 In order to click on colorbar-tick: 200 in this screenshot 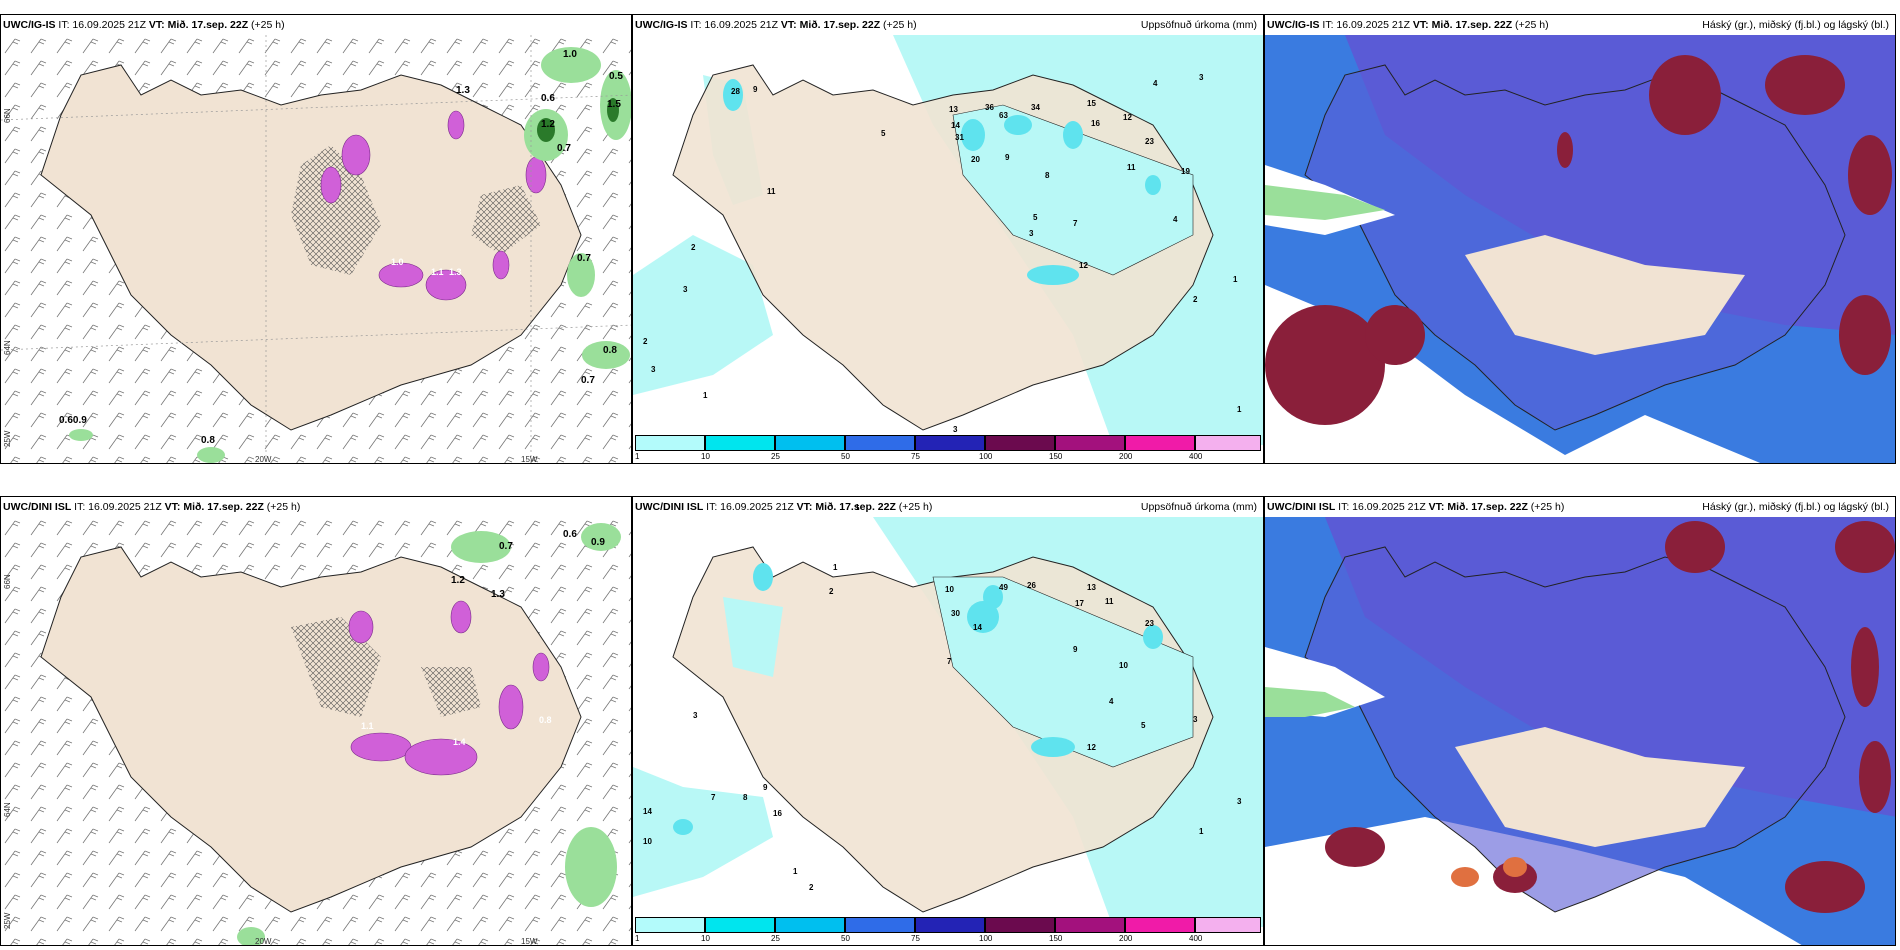, I will do `click(1126, 456)`.